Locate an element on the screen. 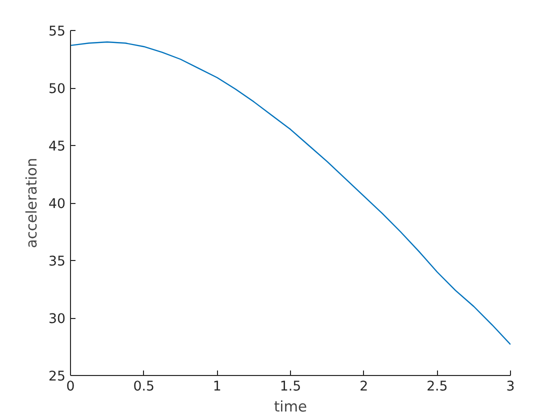 This screenshot has height=420, width=560. y-tick-label: 40 is located at coordinates (57, 204).